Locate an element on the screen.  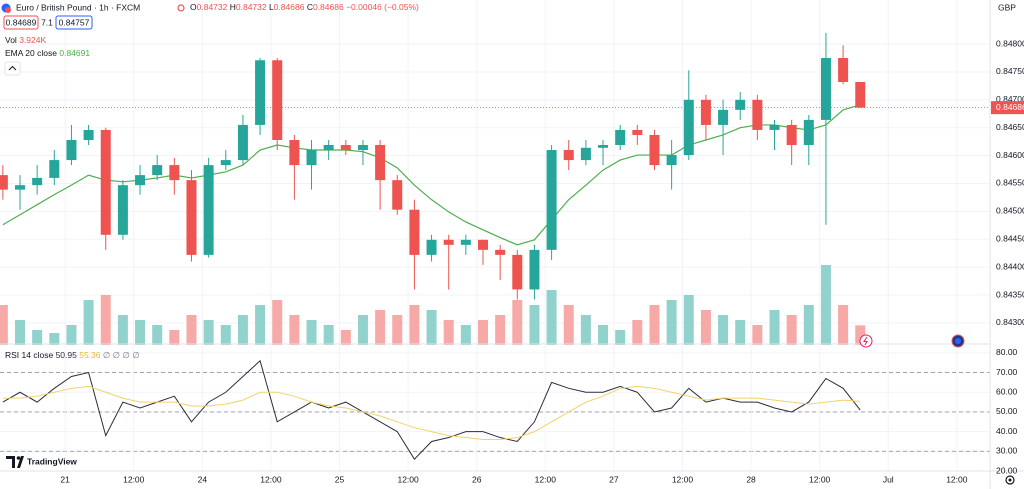
x-tick-label: 21 is located at coordinates (65, 479).